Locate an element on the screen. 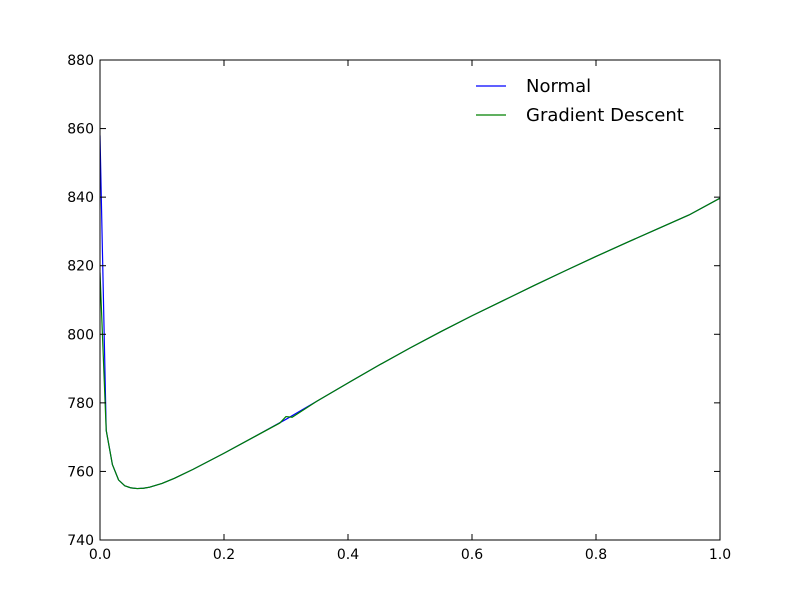  y-tick-label: 740 is located at coordinates (80, 541).